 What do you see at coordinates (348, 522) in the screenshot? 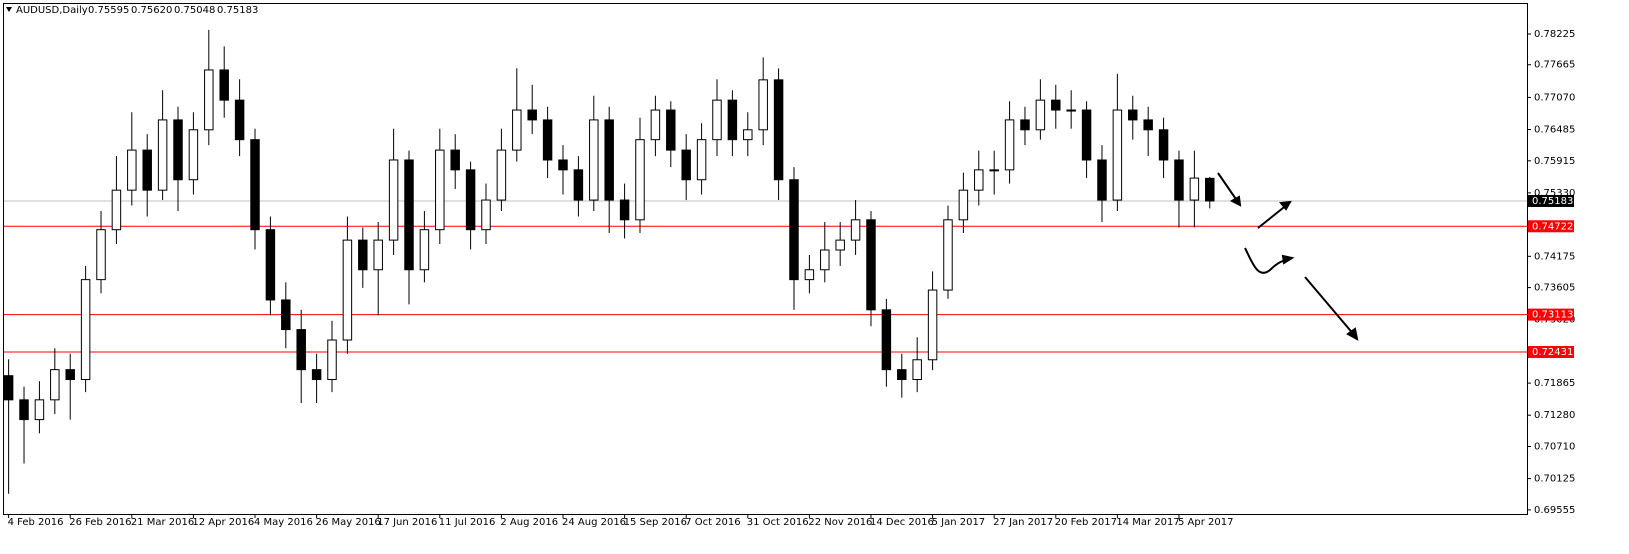
I see `x-tick-label: 26 May 2016` at bounding box center [348, 522].